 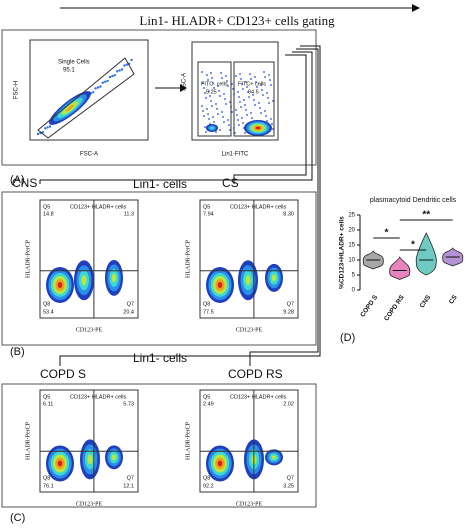 What do you see at coordinates (89, 90) in the screenshot?
I see `plot-frame` at bounding box center [89, 90].